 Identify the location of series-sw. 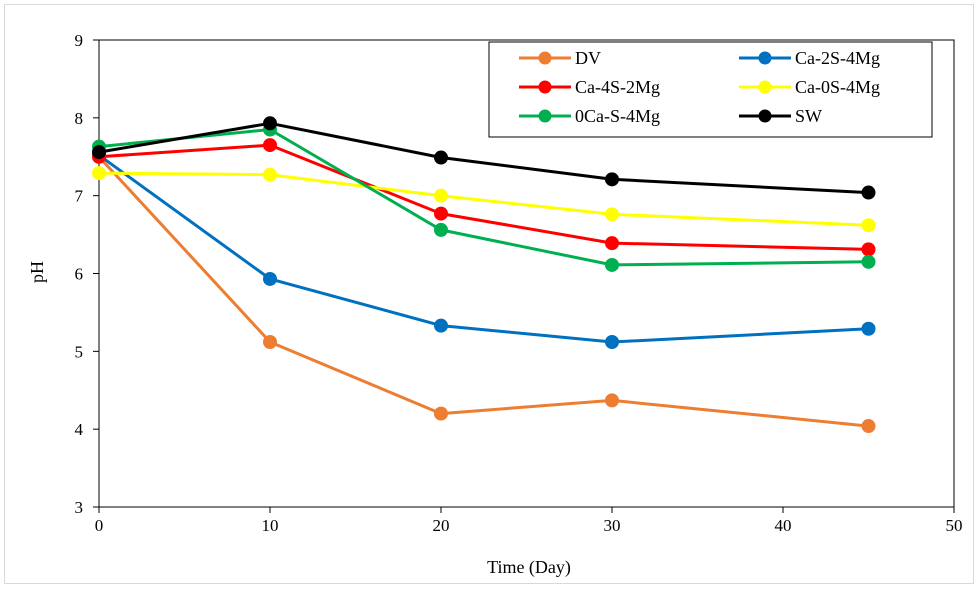
(484, 158).